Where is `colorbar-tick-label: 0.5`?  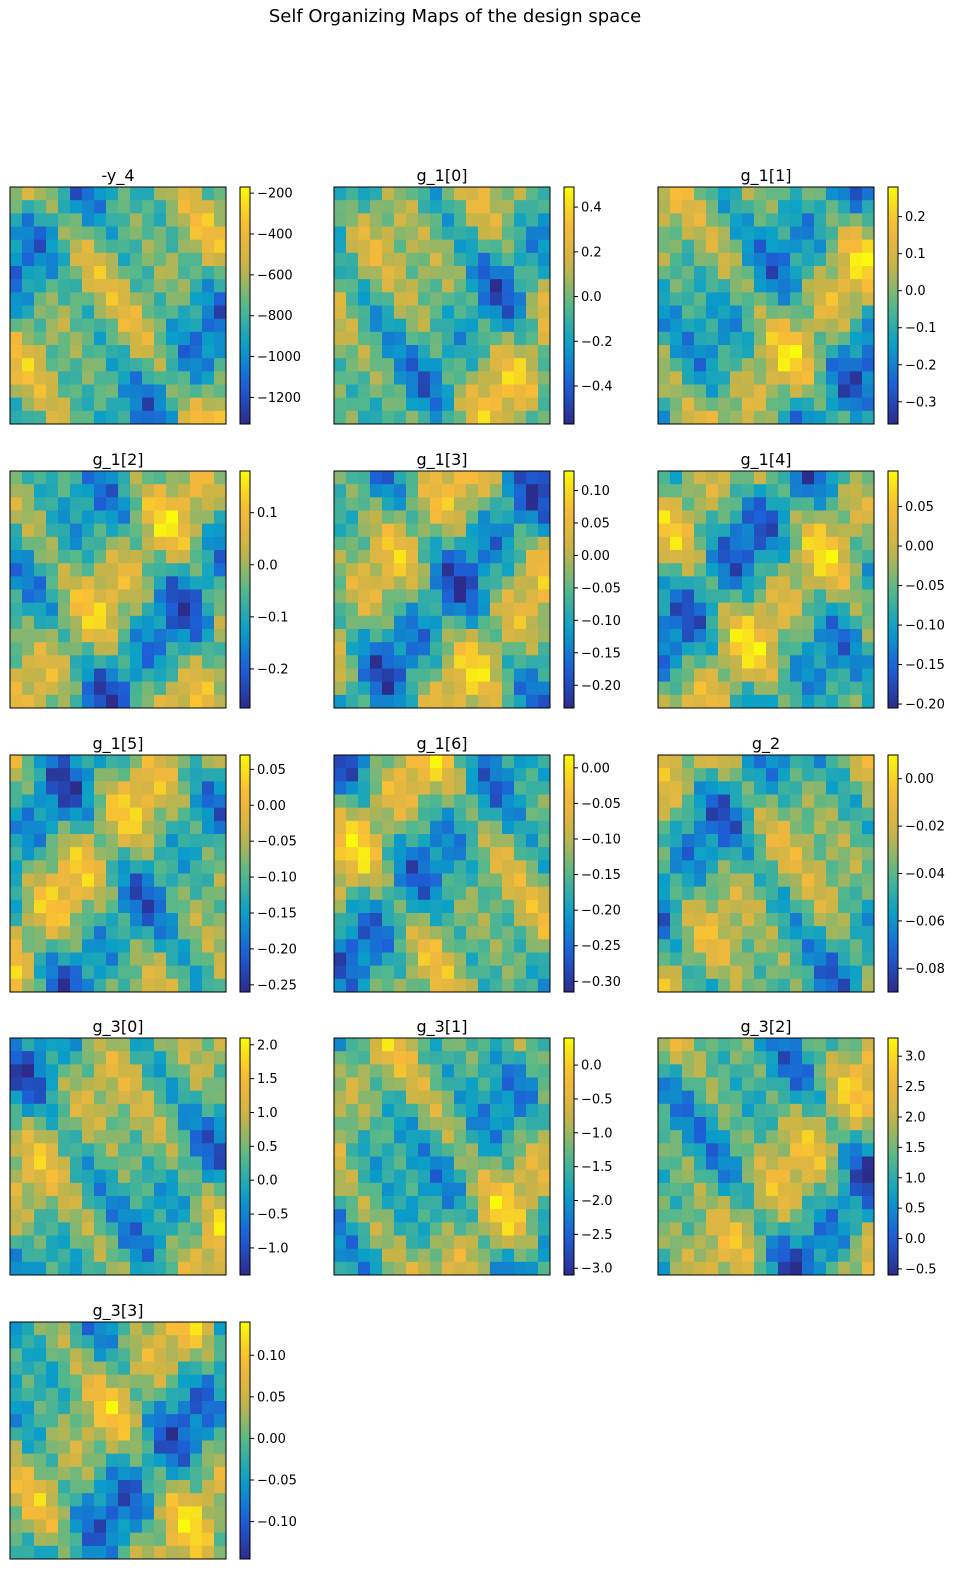 colorbar-tick-label: 0.5 is located at coordinates (267, 1147).